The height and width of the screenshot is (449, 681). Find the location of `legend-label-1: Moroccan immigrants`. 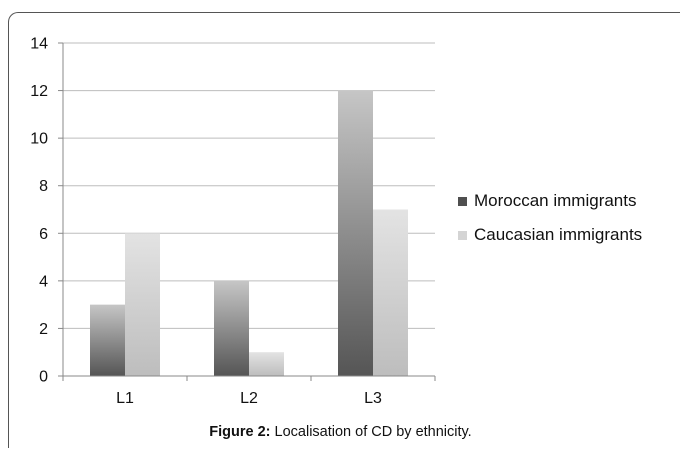

legend-label-1: Moroccan immigrants is located at coordinates (555, 200).